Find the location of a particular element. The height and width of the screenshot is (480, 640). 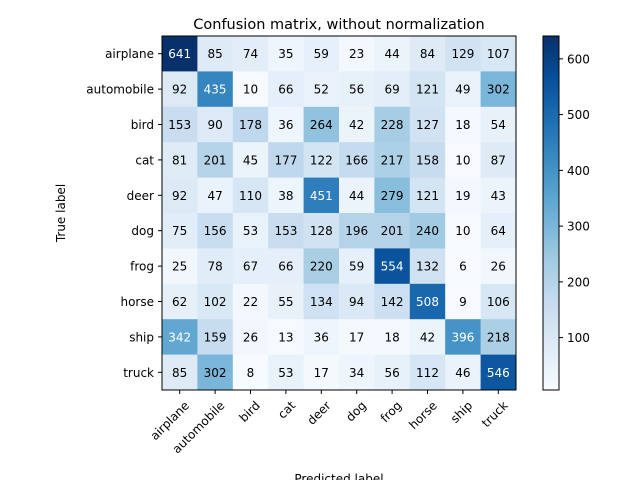

cell-value-label: 45 is located at coordinates (250, 160).